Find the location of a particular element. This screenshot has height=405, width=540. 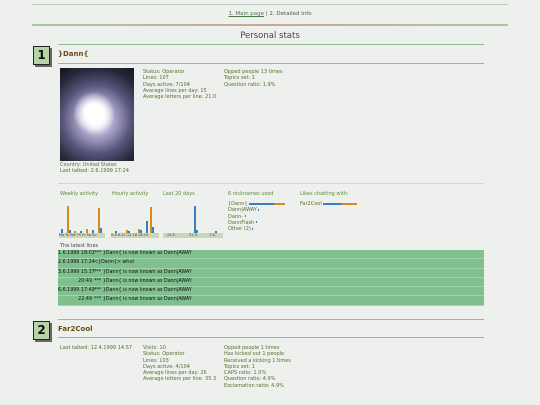

last20-axis: 24.5. 31.5. 7.6. is located at coordinates (193, 235).